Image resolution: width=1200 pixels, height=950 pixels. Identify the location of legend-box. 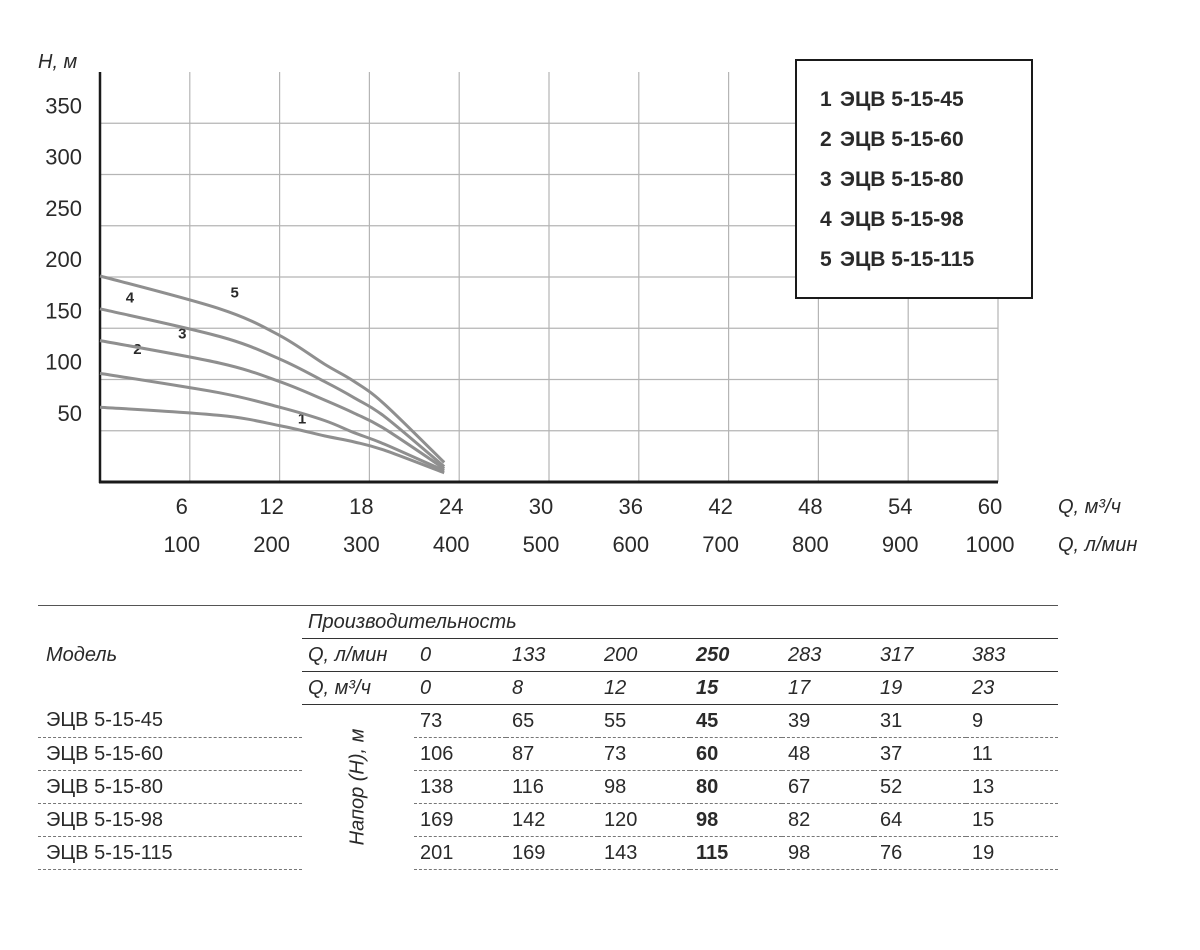
(914, 179).